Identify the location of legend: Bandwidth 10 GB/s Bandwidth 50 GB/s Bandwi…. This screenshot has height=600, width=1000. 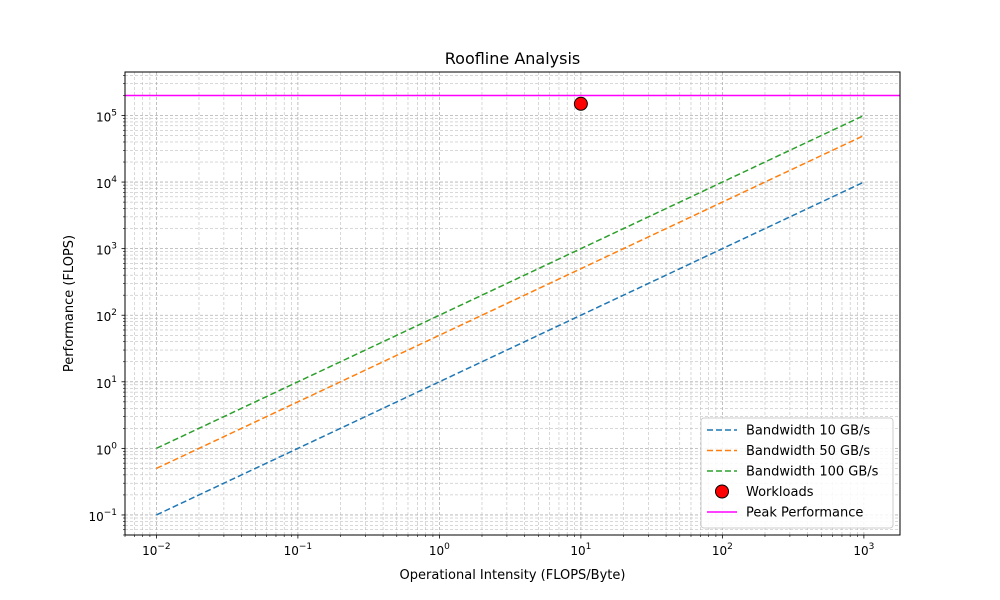
(797, 473).